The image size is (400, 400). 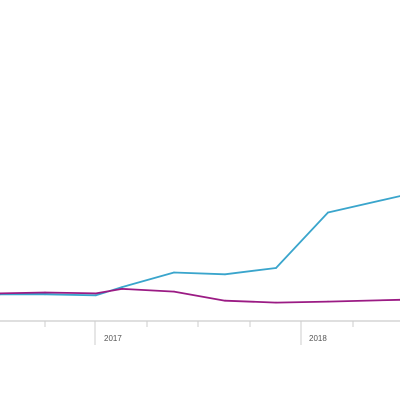 What do you see at coordinates (199, 333) in the screenshot?
I see `x-axis-ticks` at bounding box center [199, 333].